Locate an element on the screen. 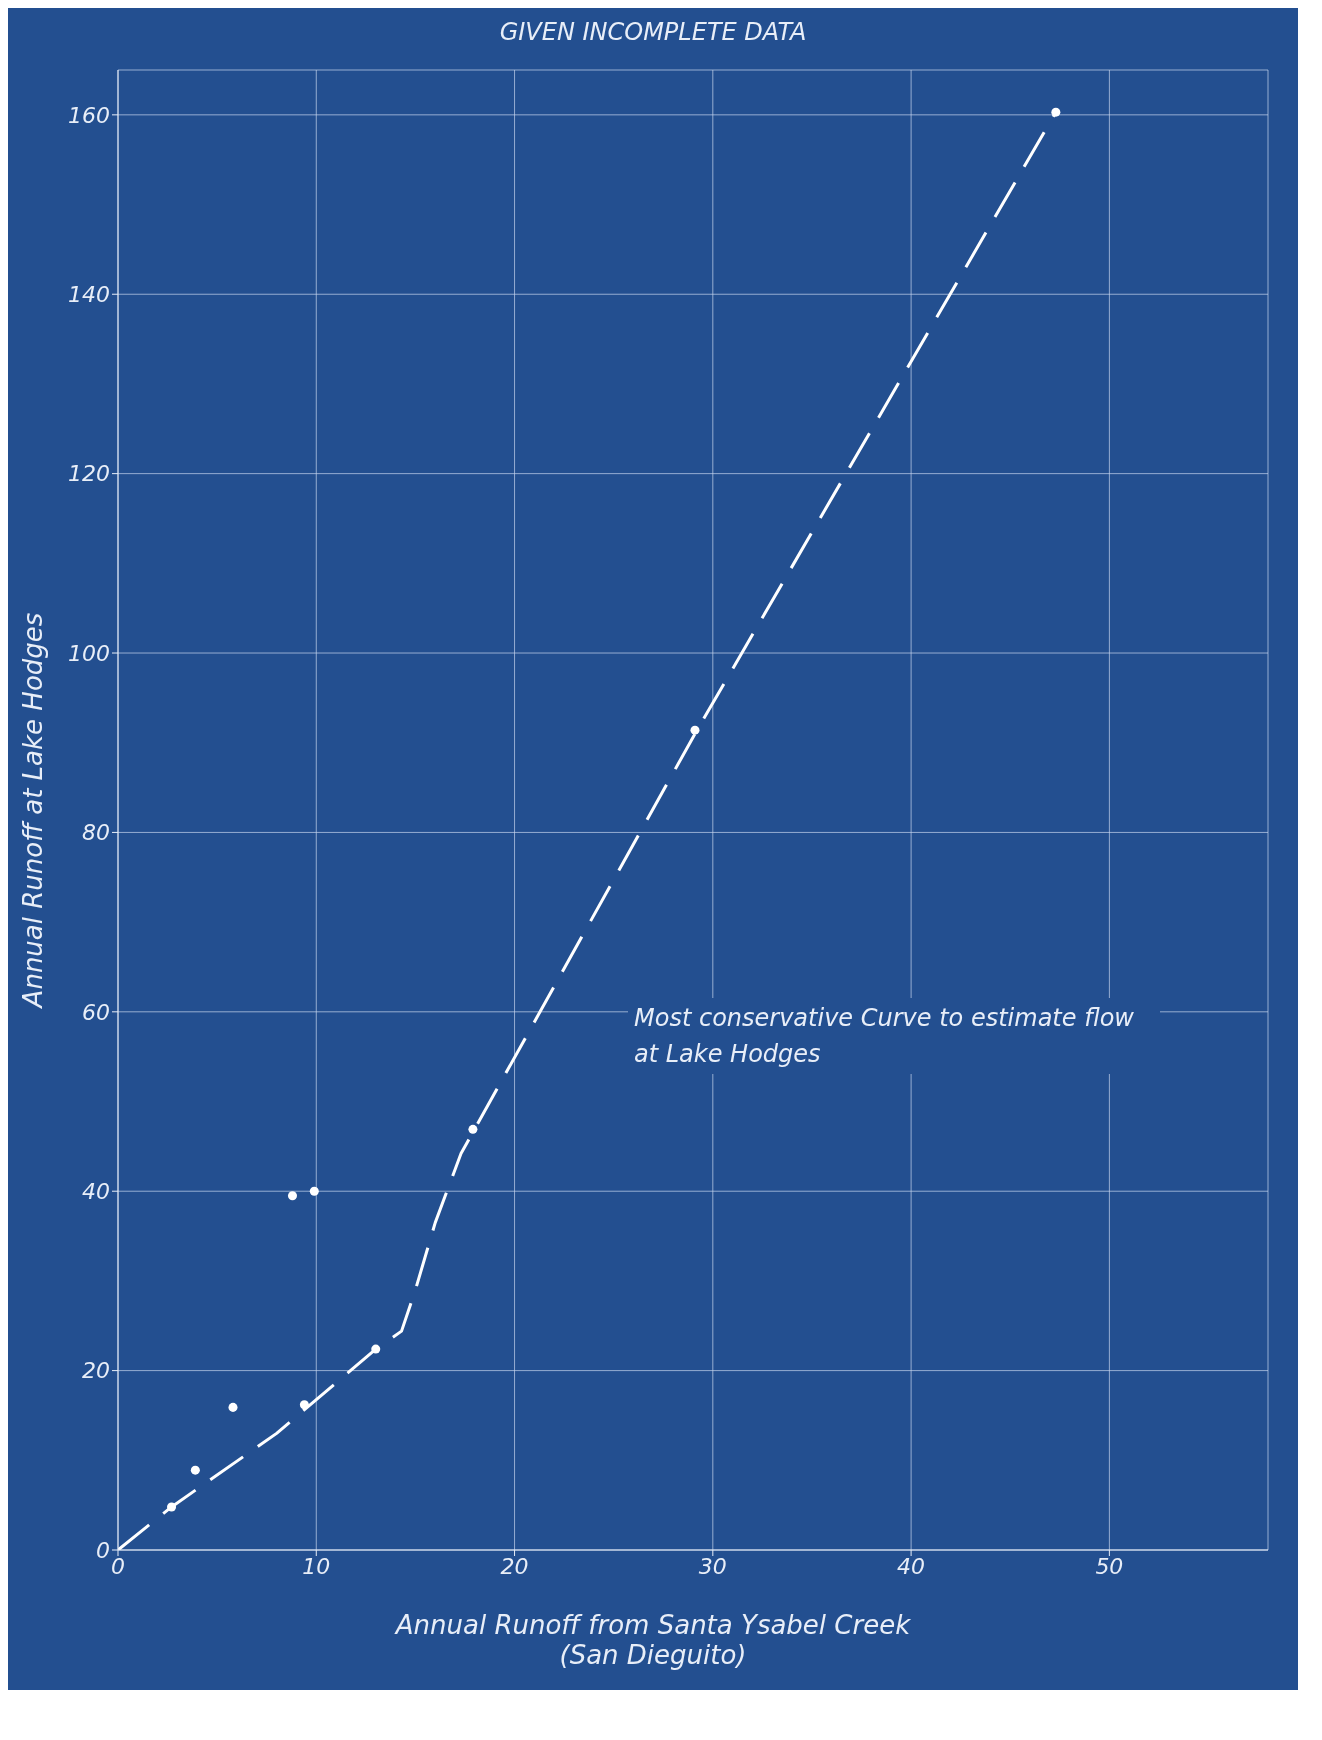 This screenshot has width=1322, height=1740. y-tick-label: 160 is located at coordinates (89, 115).